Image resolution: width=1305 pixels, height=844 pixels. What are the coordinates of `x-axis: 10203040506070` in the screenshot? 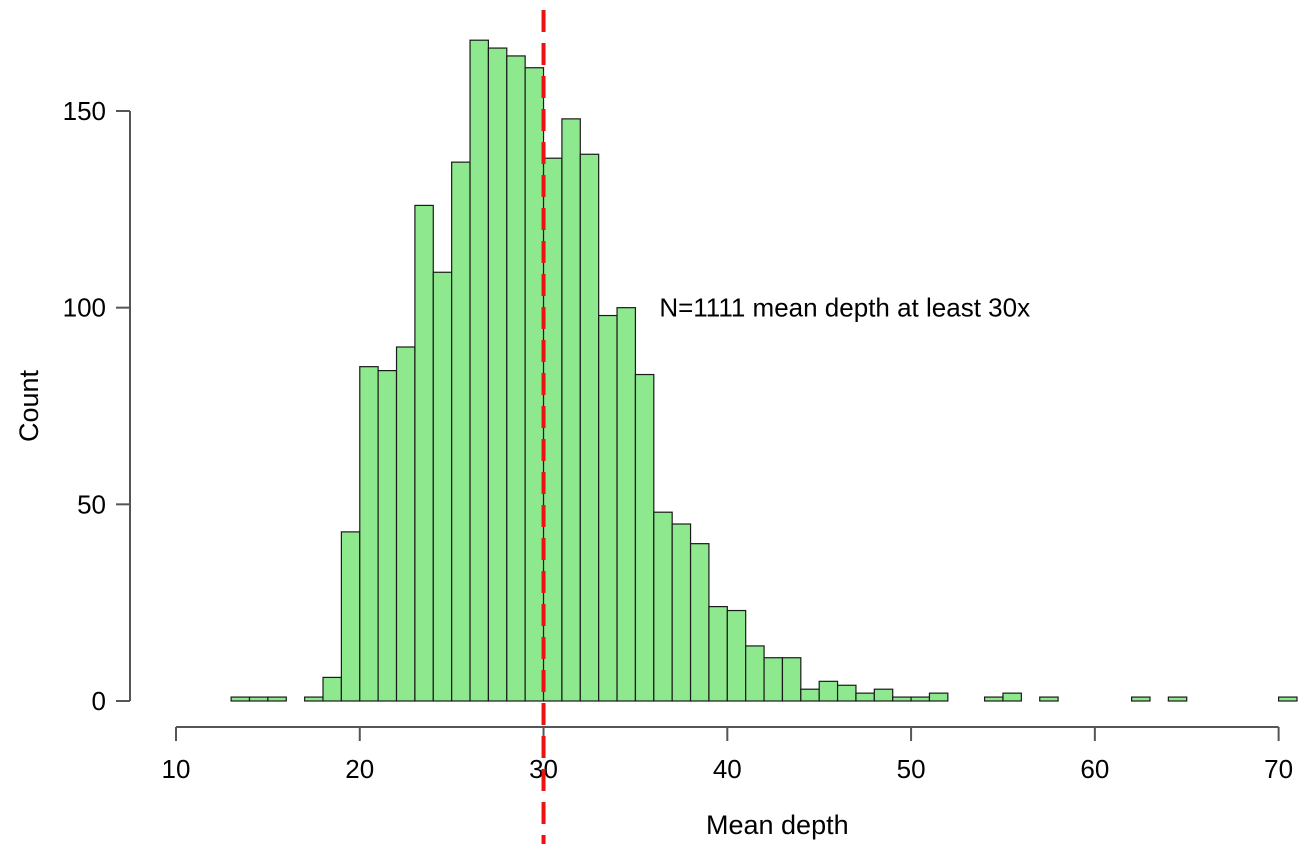 It's located at (727, 755).